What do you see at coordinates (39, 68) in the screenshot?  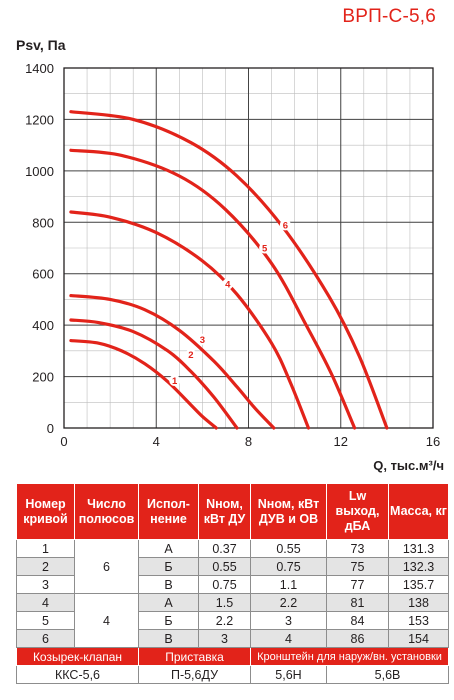 I see `y-tick-label: 1400` at bounding box center [39, 68].